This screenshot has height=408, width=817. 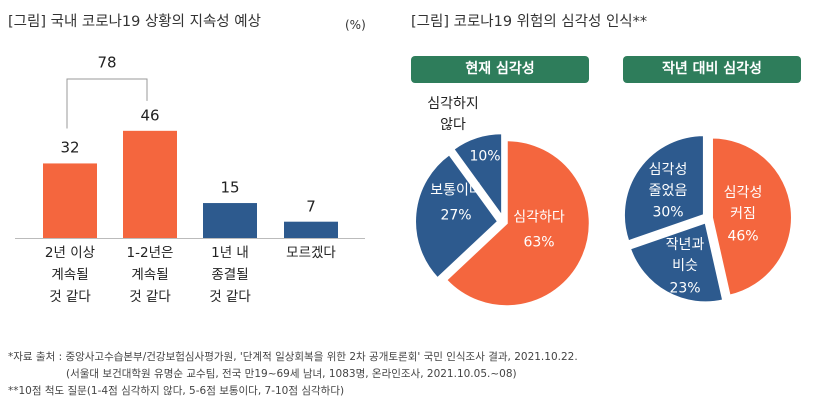 What do you see at coordinates (150, 115) in the screenshot?
I see `bar-value-label: 46` at bounding box center [150, 115].